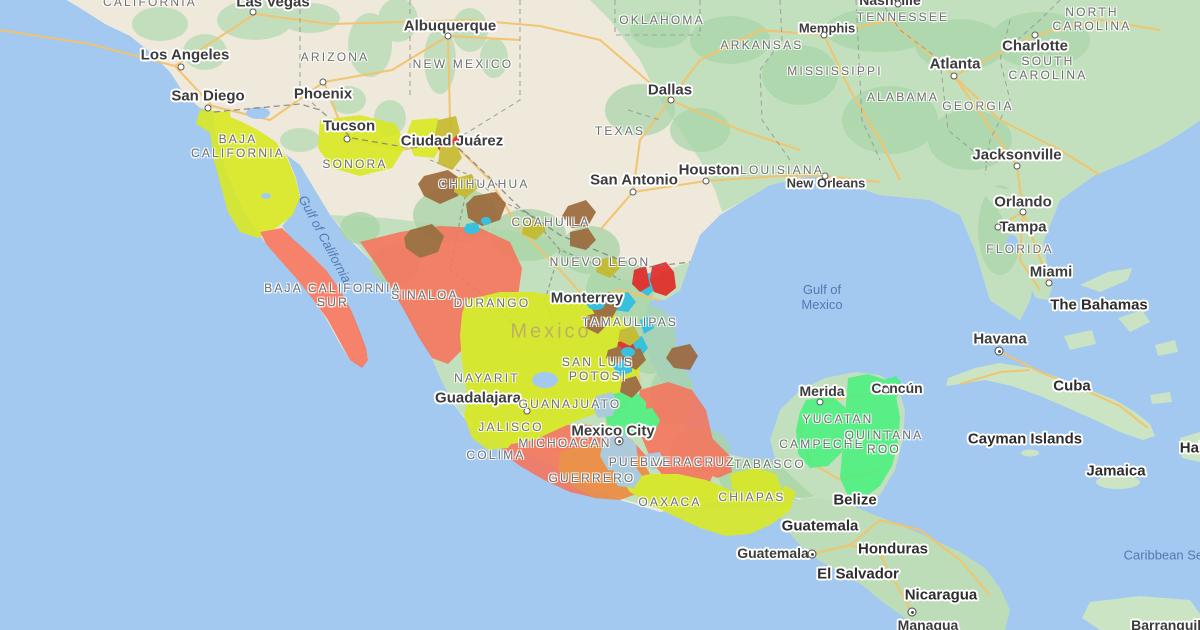 The width and height of the screenshot is (1200, 630). What do you see at coordinates (1018, 242) in the screenshot?
I see `landmass-florida` at bounding box center [1018, 242].